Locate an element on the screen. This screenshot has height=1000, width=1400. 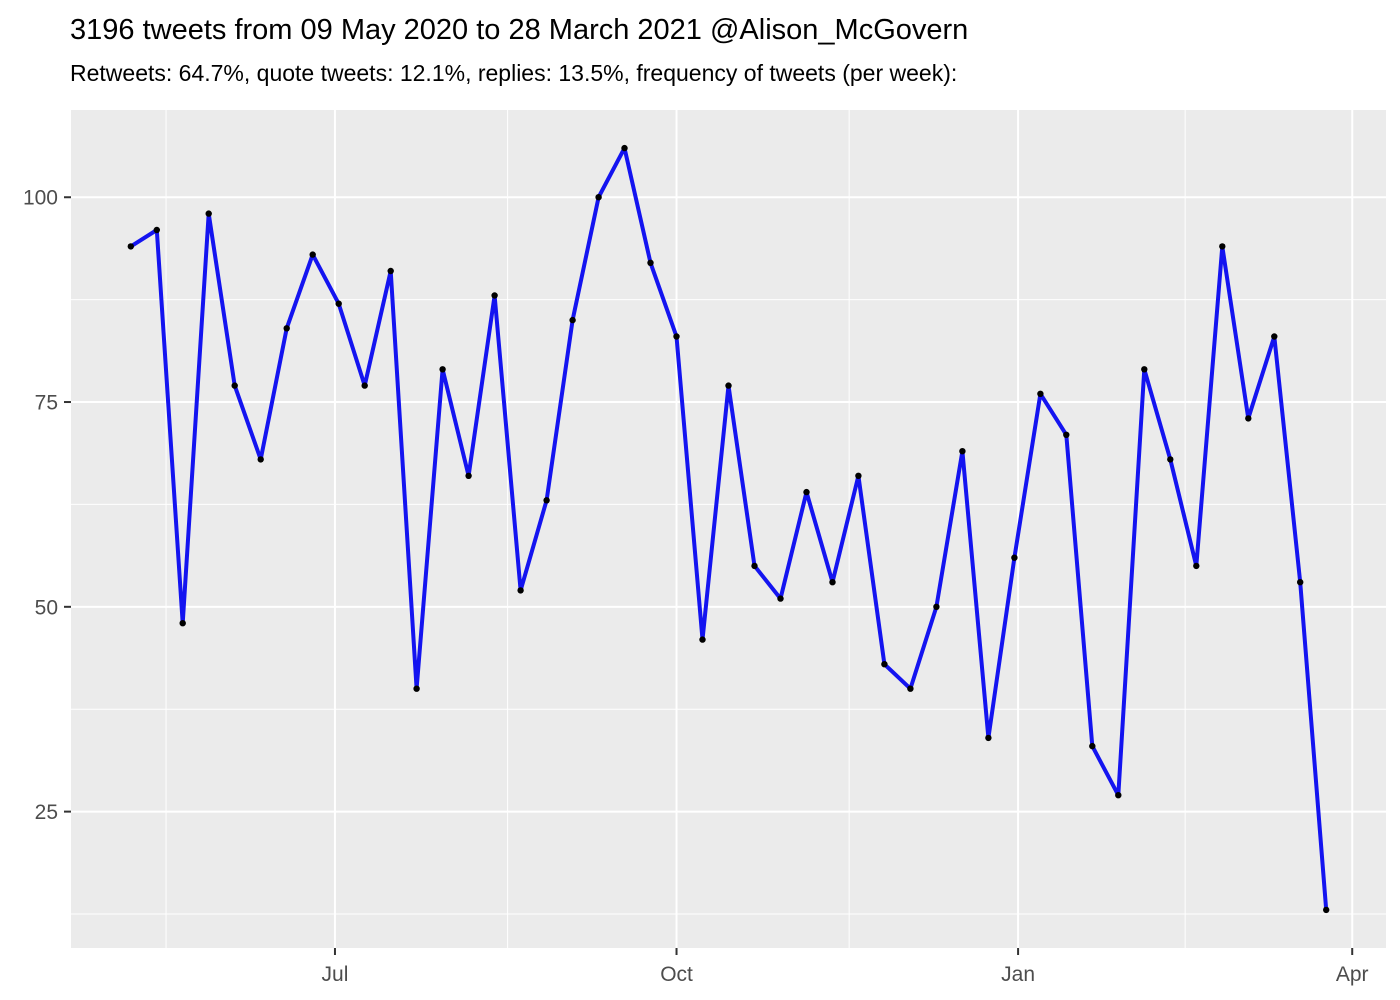
y-tick-label: 75 is located at coordinates (46, 403).